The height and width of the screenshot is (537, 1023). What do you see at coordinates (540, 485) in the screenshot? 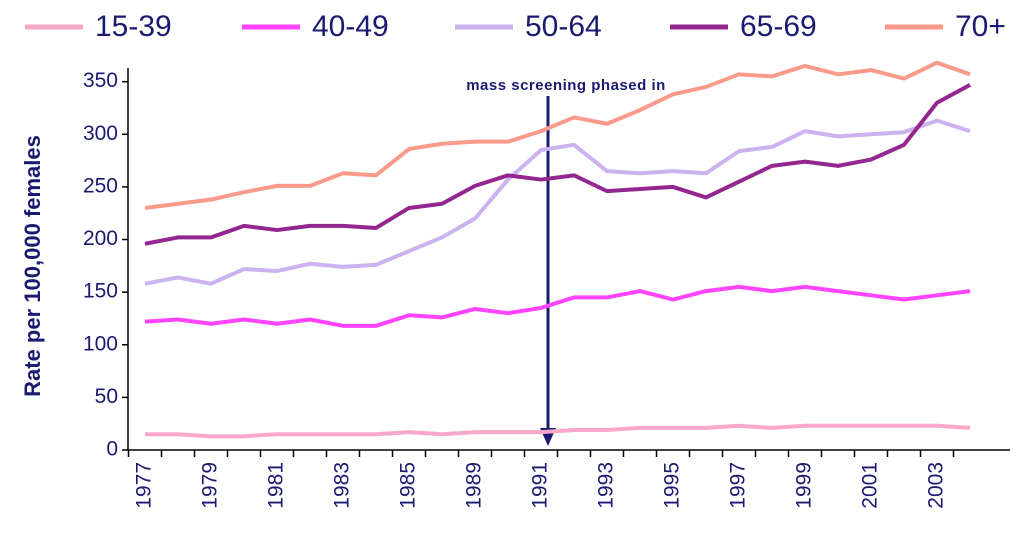
I see `x-tick-label: 1991` at bounding box center [540, 485].